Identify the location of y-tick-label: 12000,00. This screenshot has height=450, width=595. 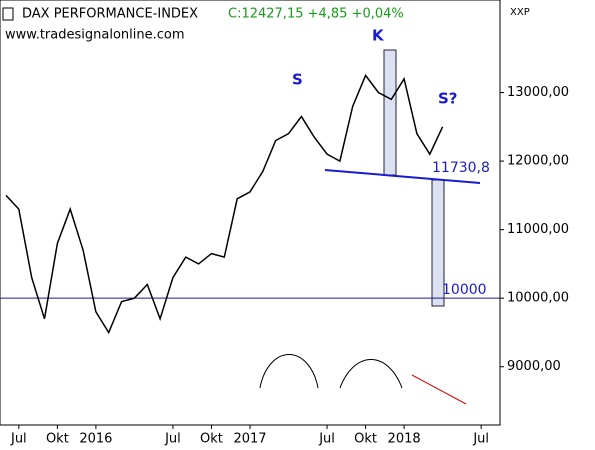
(538, 161).